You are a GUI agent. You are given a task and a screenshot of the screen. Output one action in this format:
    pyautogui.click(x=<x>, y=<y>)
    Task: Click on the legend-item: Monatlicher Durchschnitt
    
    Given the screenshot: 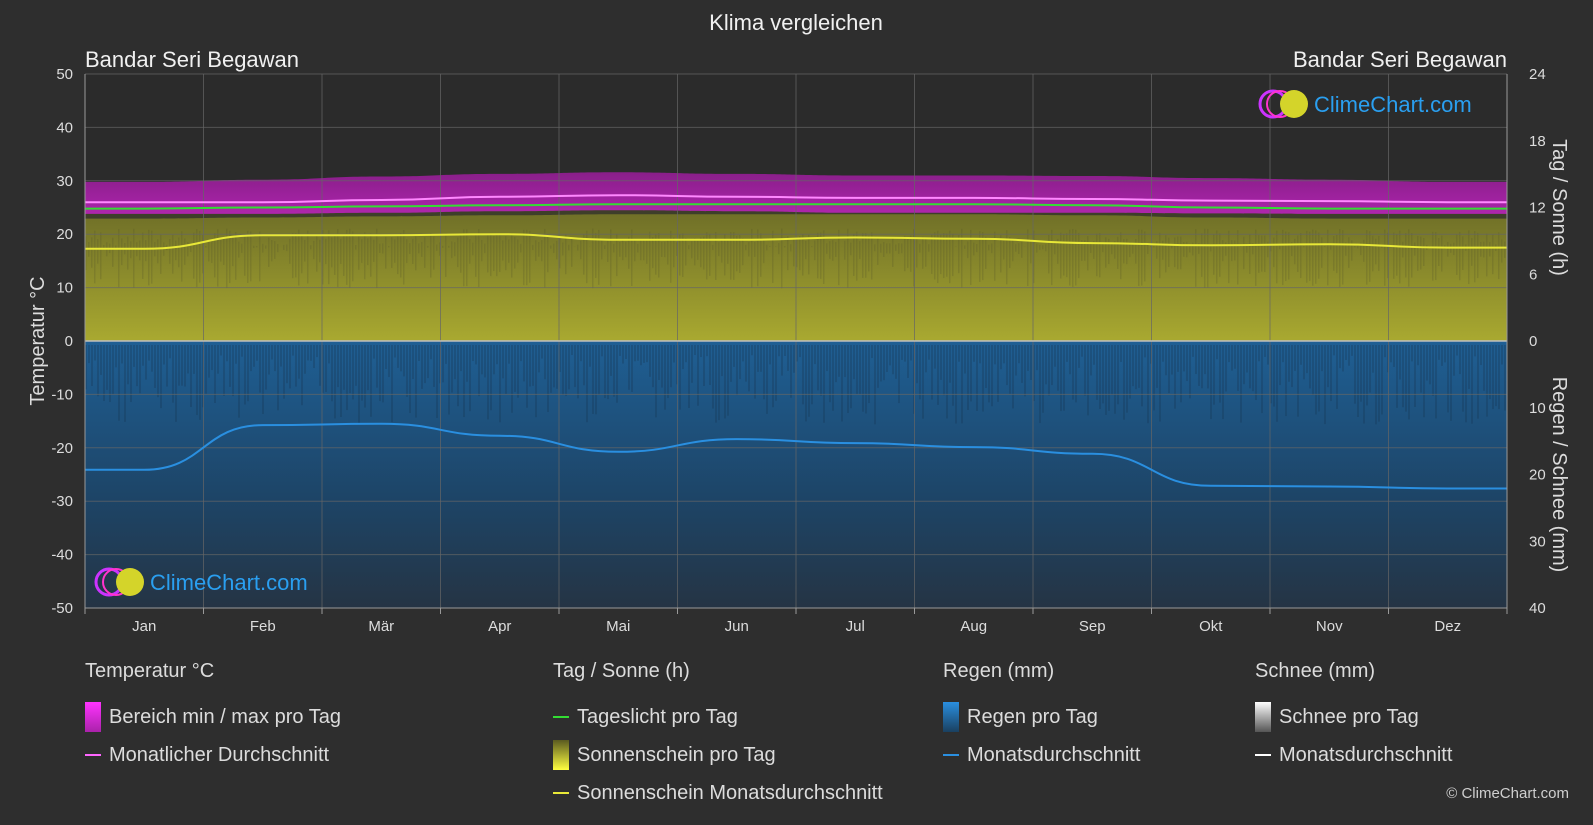 What is the action you would take?
    pyautogui.click(x=213, y=755)
    